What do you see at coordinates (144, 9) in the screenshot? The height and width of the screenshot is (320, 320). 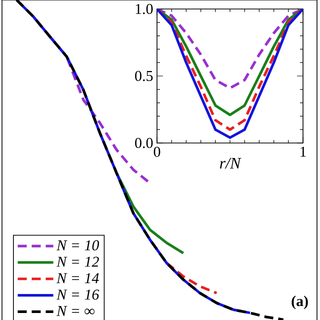 I see `y-tick-label: 1.0` at bounding box center [144, 9].